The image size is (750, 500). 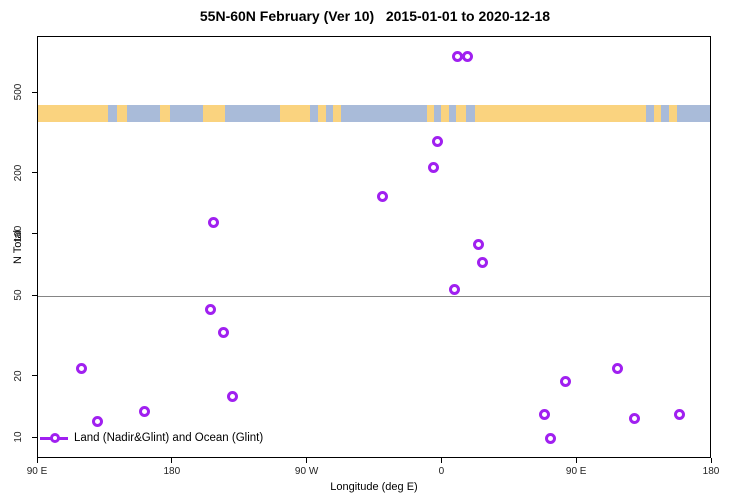 I want to click on legend-line, so click(x=54, y=438).